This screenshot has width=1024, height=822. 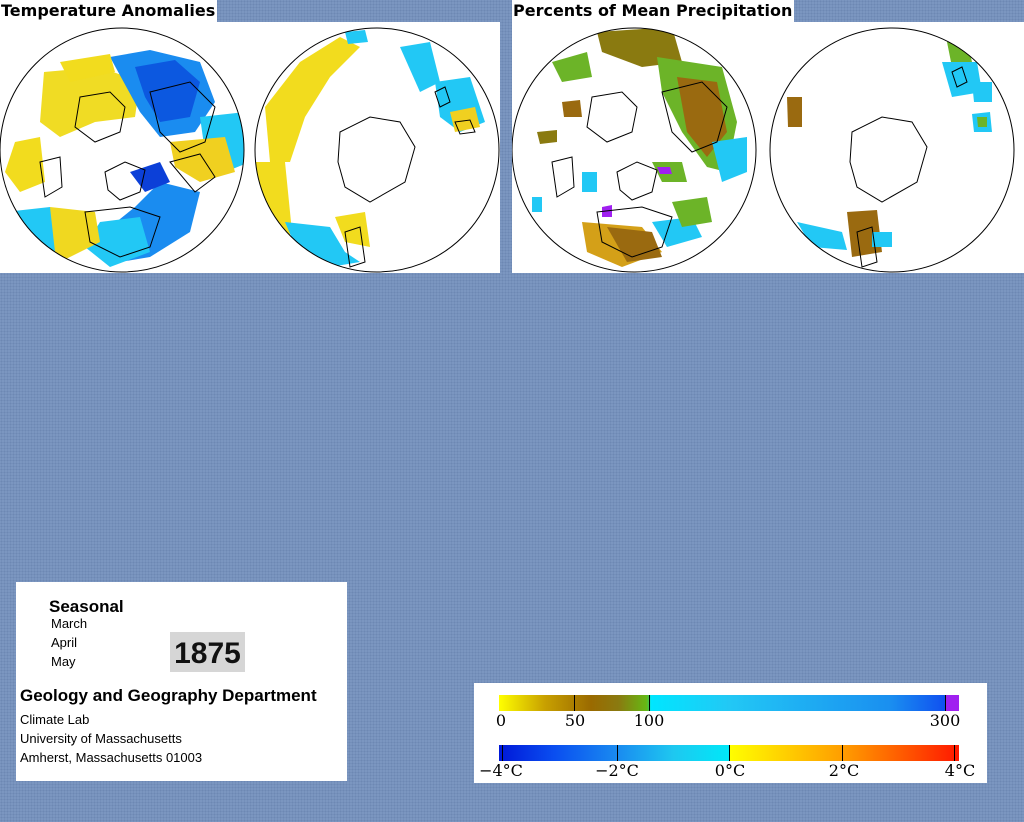 I want to click on temp-label-minus2: −2°C, so click(x=617, y=770).